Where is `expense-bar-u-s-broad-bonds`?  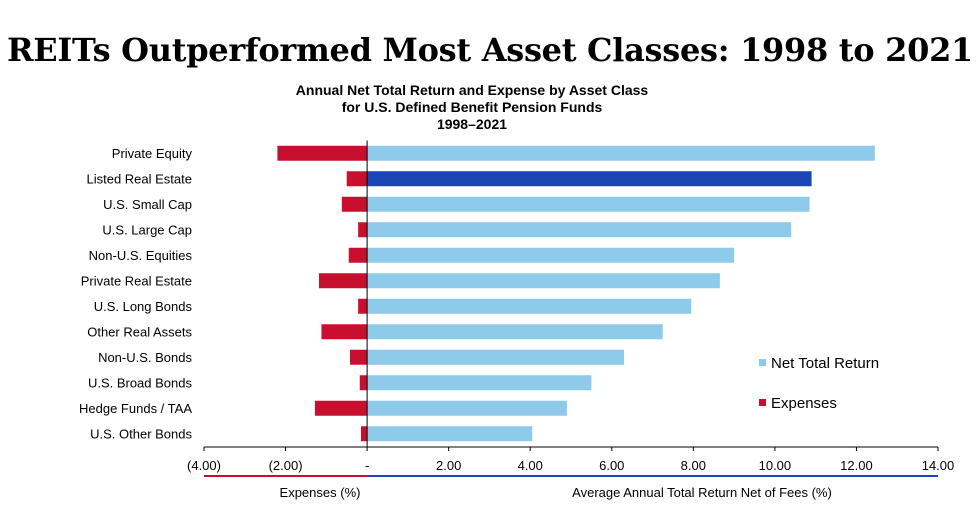
expense-bar-u-s-broad-bonds is located at coordinates (363, 383).